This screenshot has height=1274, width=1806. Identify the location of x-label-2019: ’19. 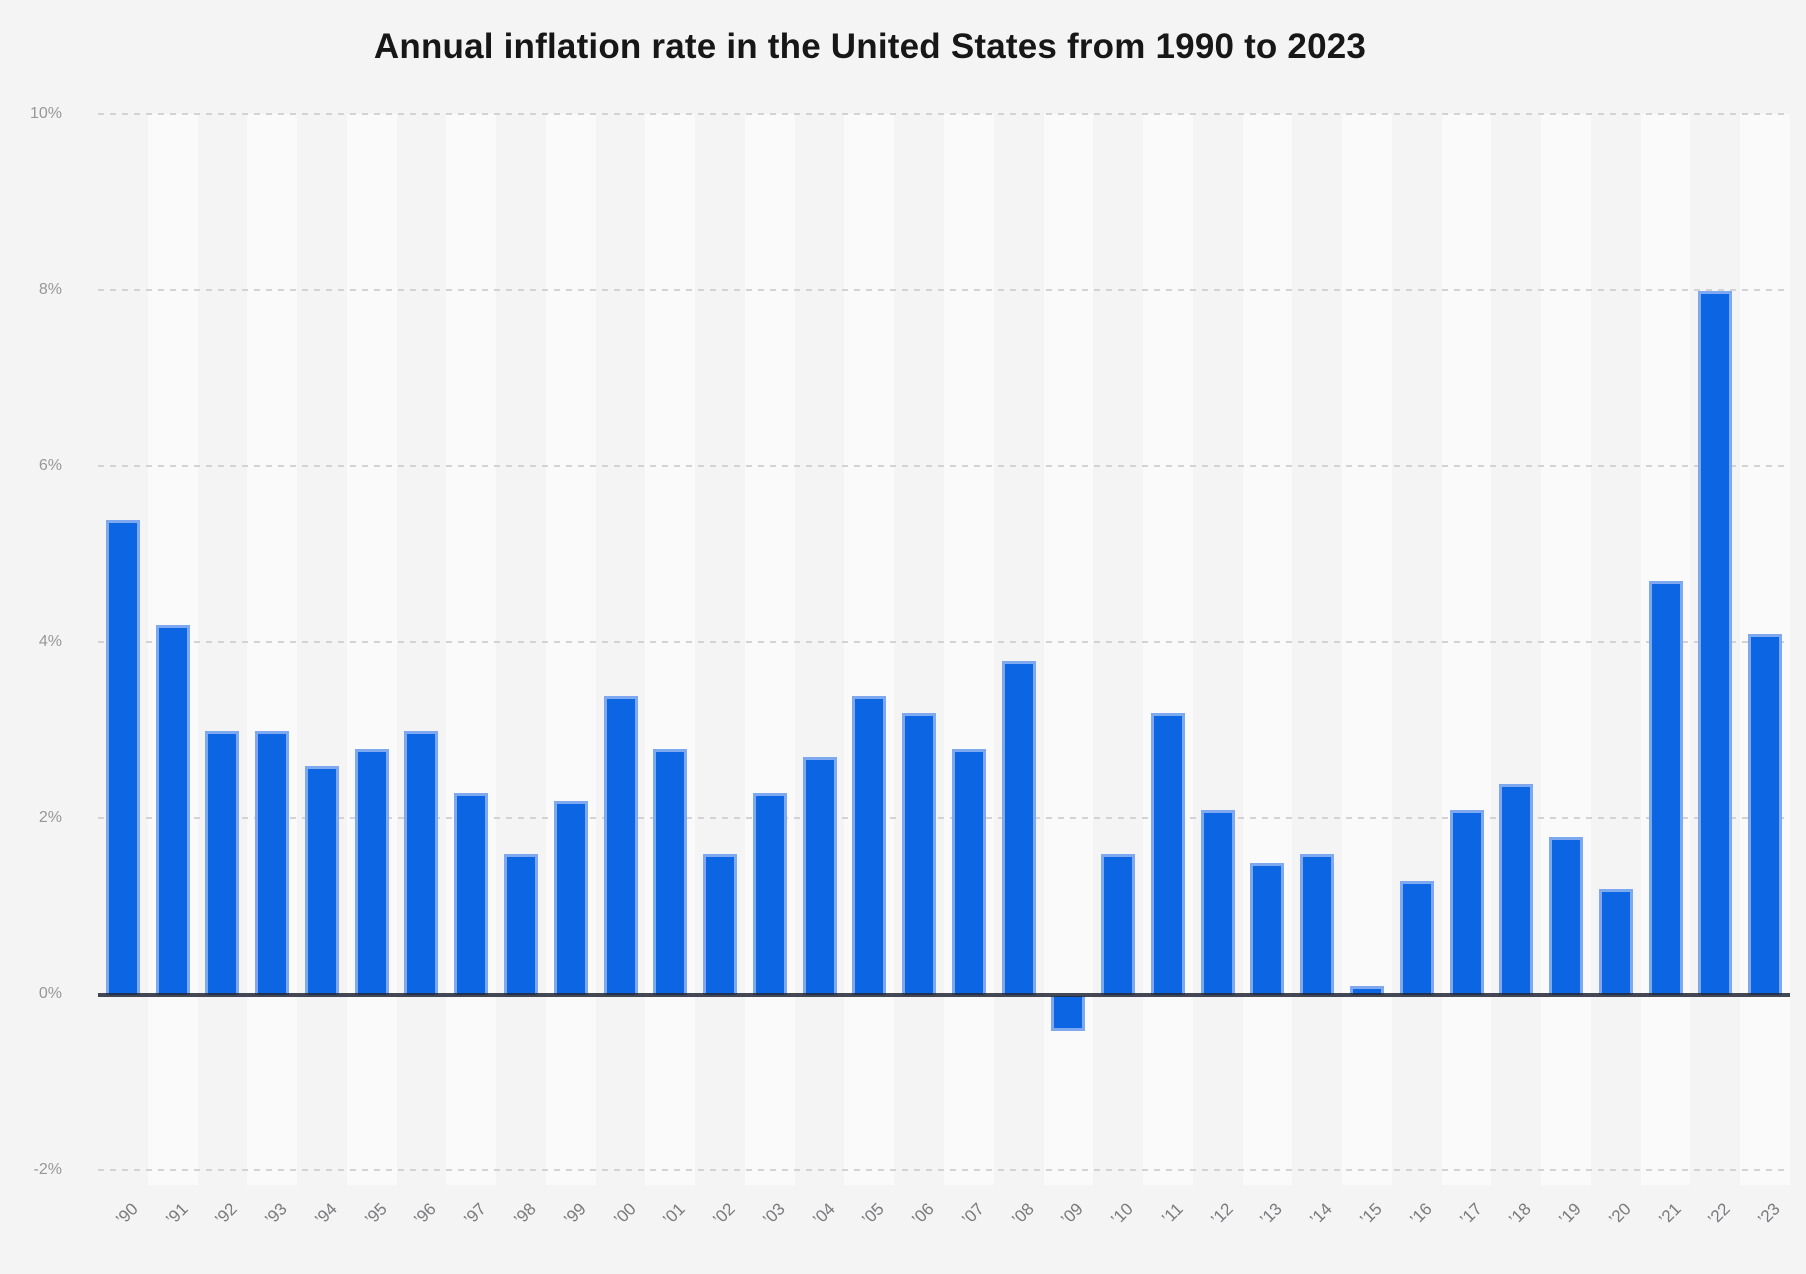
(1570, 1214).